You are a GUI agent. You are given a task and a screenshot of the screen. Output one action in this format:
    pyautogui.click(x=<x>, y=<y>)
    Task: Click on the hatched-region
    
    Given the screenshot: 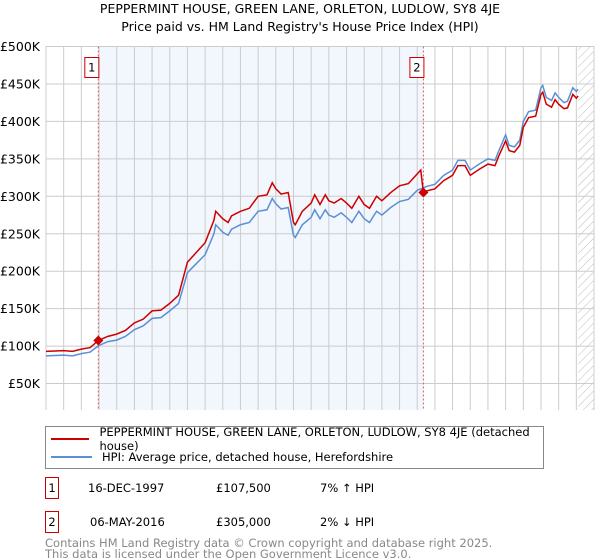 What is the action you would take?
    pyautogui.click(x=586, y=228)
    